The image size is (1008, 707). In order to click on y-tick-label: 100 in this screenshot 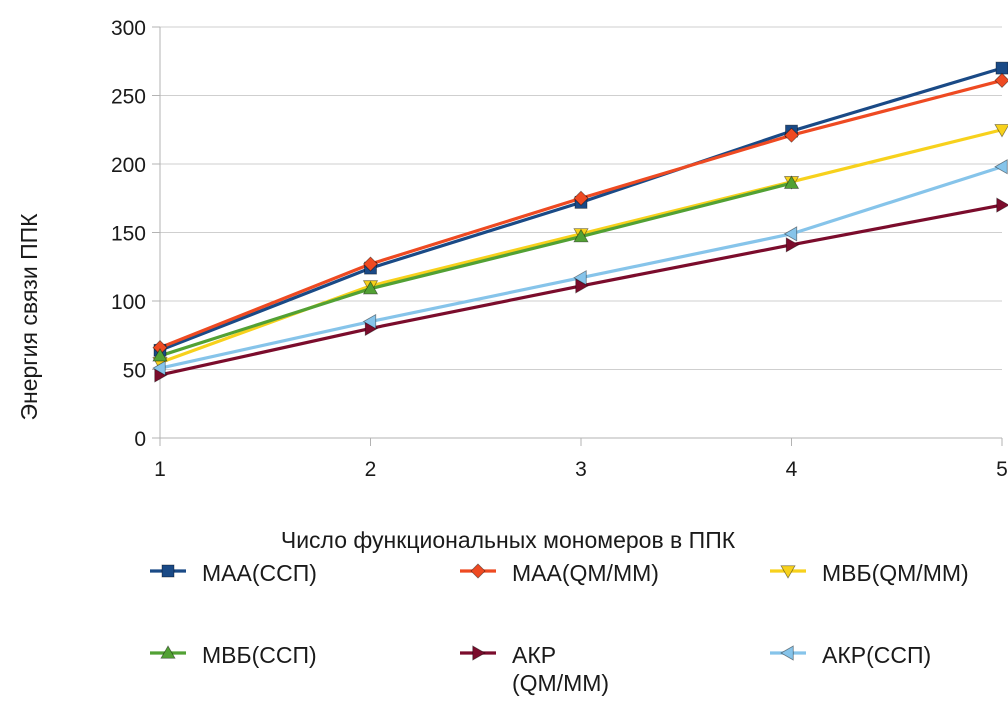, I will do `click(128, 302)`.